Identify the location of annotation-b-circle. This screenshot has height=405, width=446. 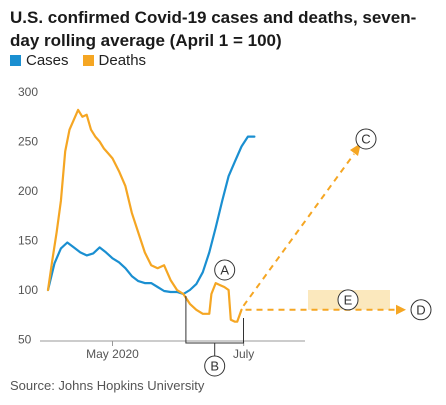
(215, 366).